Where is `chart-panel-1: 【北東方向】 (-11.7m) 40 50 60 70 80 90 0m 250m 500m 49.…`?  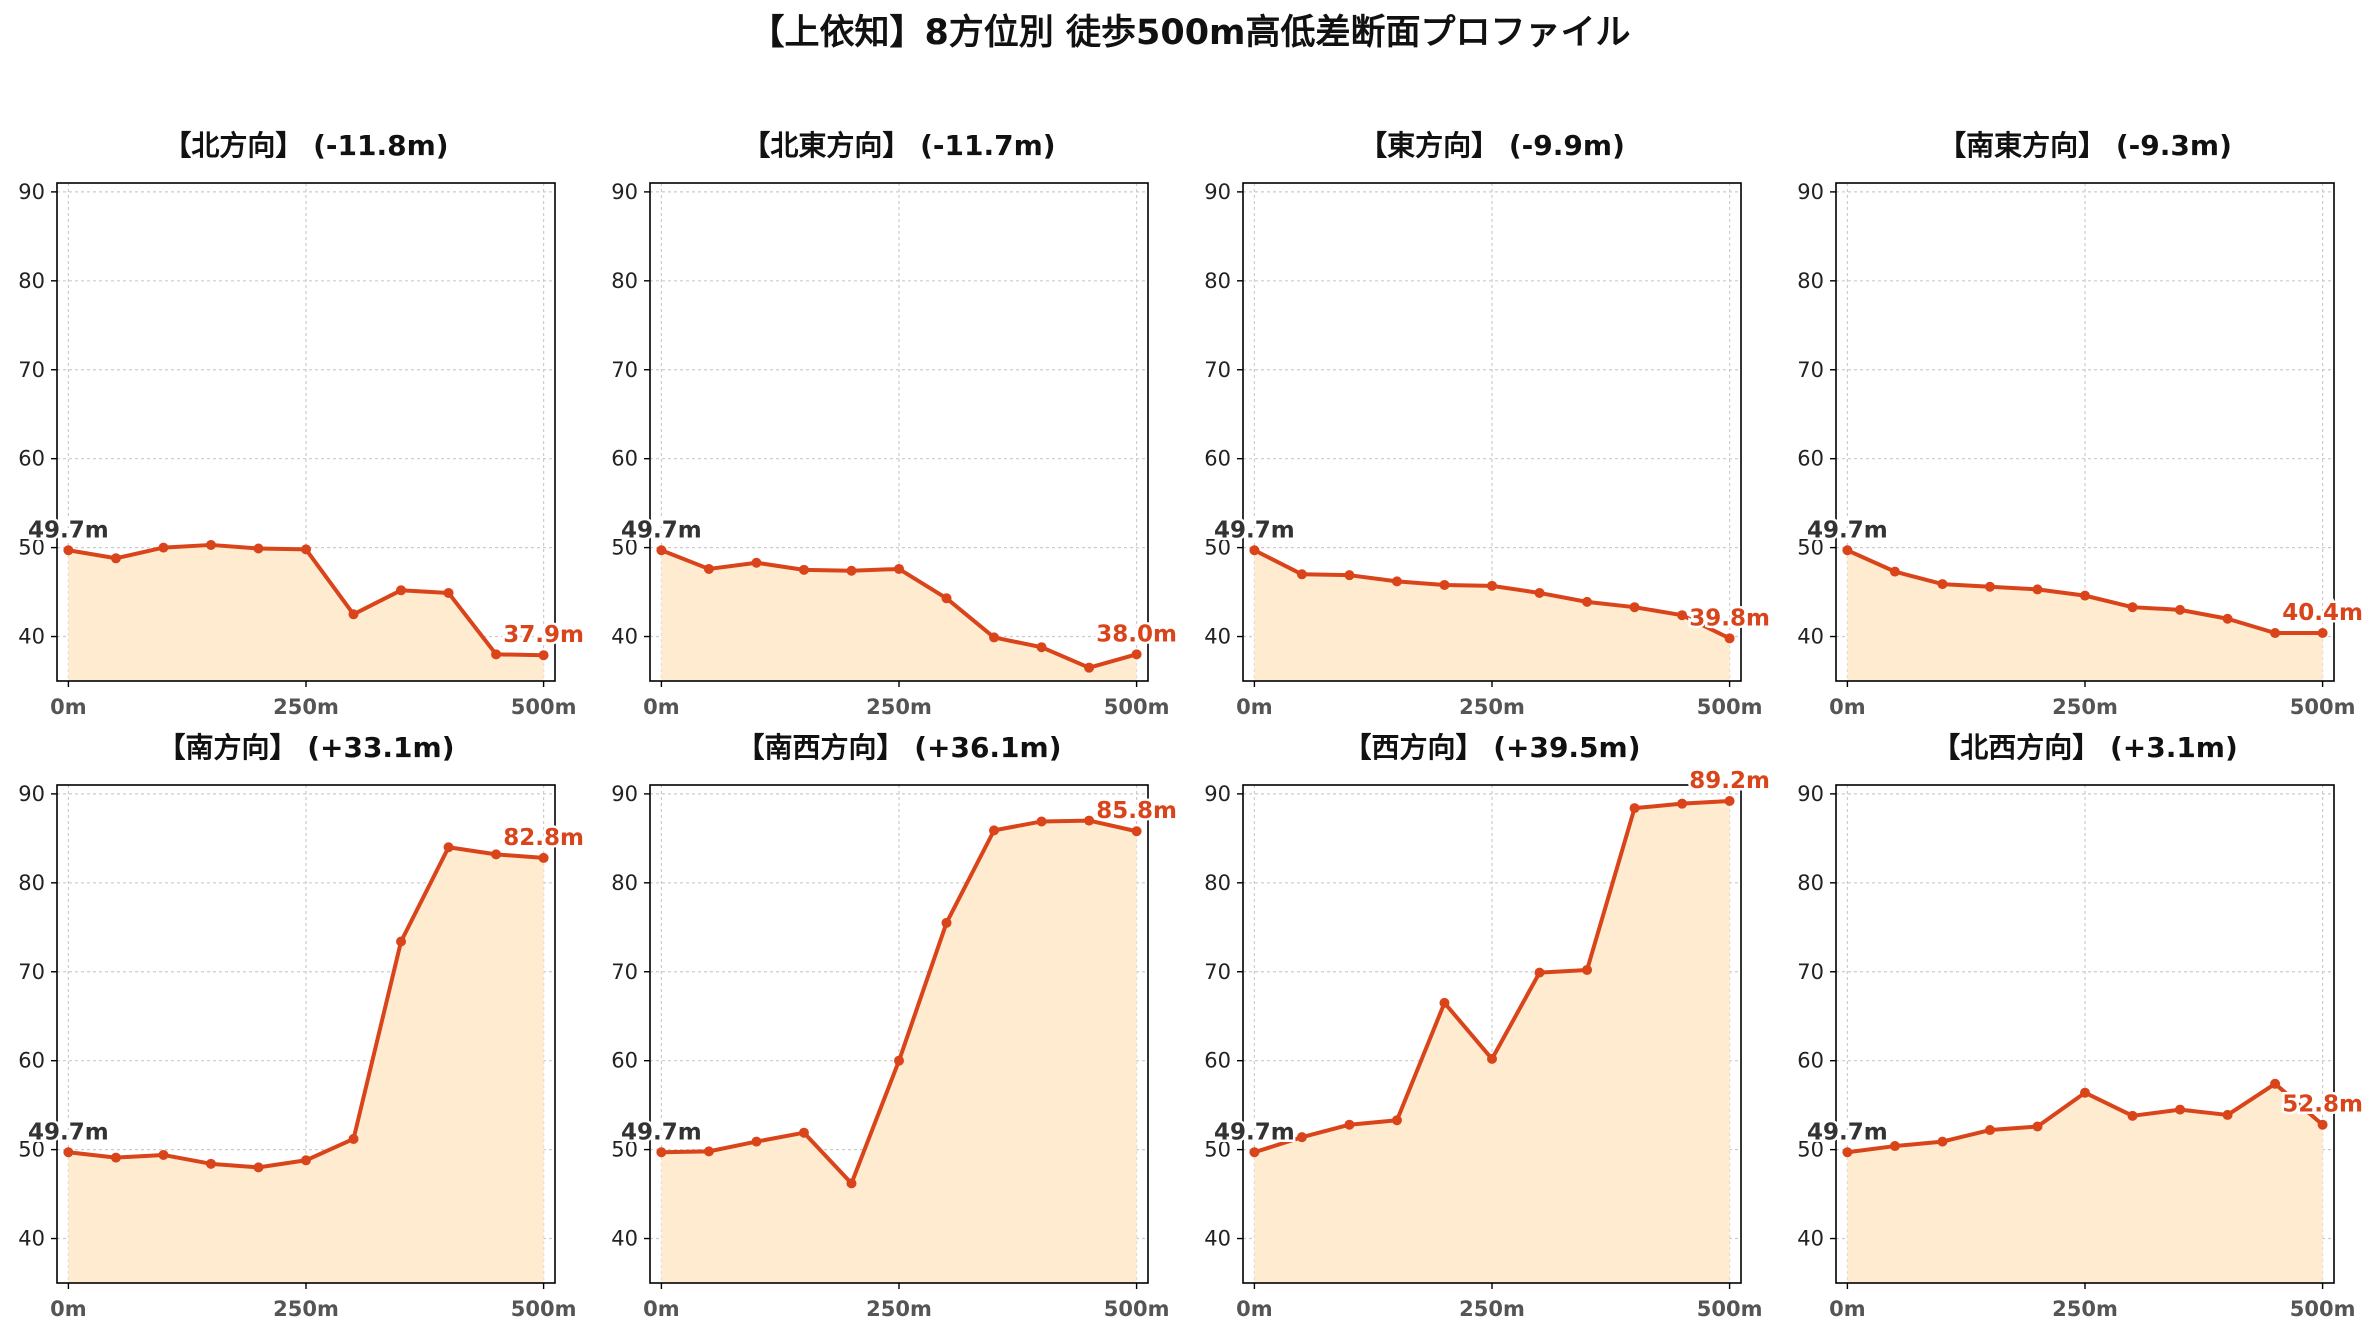
chart-panel-1: 【北東方向】 (-11.7m) 40 50 60 70 80 90 0m 250m 500m 49.… is located at coordinates (895, 424).